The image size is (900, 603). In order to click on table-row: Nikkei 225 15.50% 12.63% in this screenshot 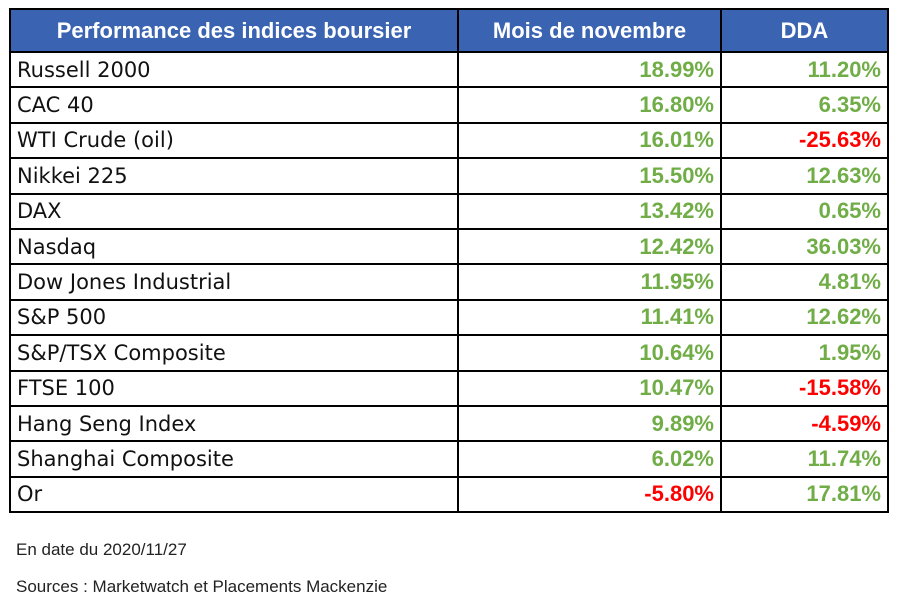, I will do `click(449, 176)`.